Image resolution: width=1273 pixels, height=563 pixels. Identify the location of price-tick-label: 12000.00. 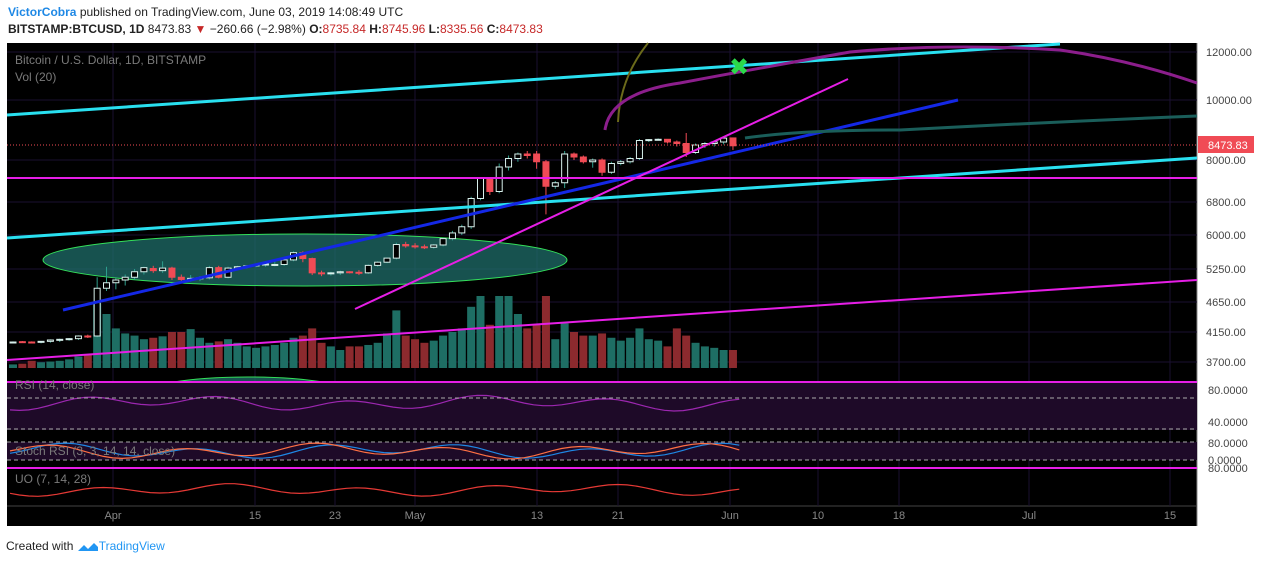
(1229, 53).